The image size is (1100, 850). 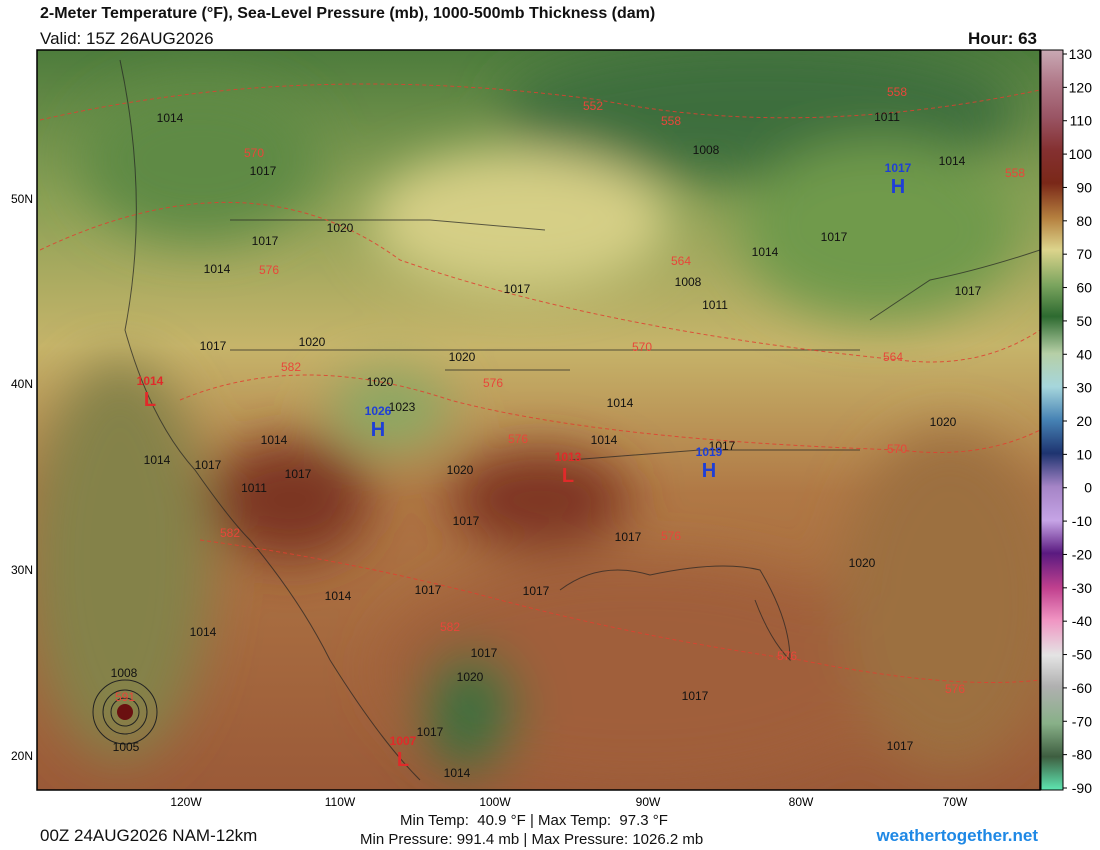 I want to click on center-pressure: 1017, so click(x=898, y=168).